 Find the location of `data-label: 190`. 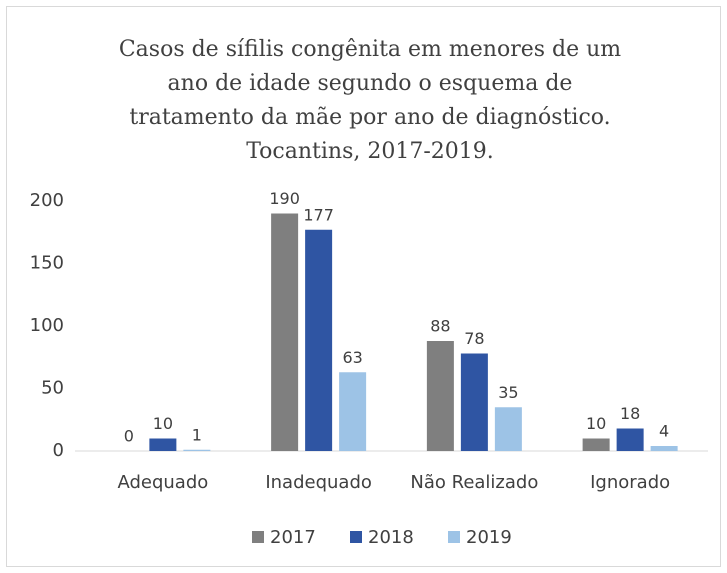

data-label: 190 is located at coordinates (284, 198).